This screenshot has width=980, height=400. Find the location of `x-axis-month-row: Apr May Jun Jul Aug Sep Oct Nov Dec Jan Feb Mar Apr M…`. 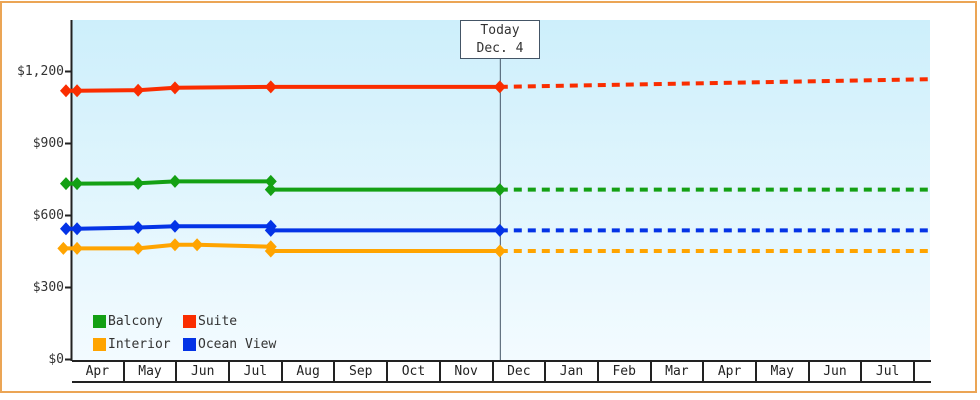

x-axis-month-row: Apr May Jun Jul Aug Sep Oct Nov Dec Jan Feb Mar Apr M… is located at coordinates (501, 371).